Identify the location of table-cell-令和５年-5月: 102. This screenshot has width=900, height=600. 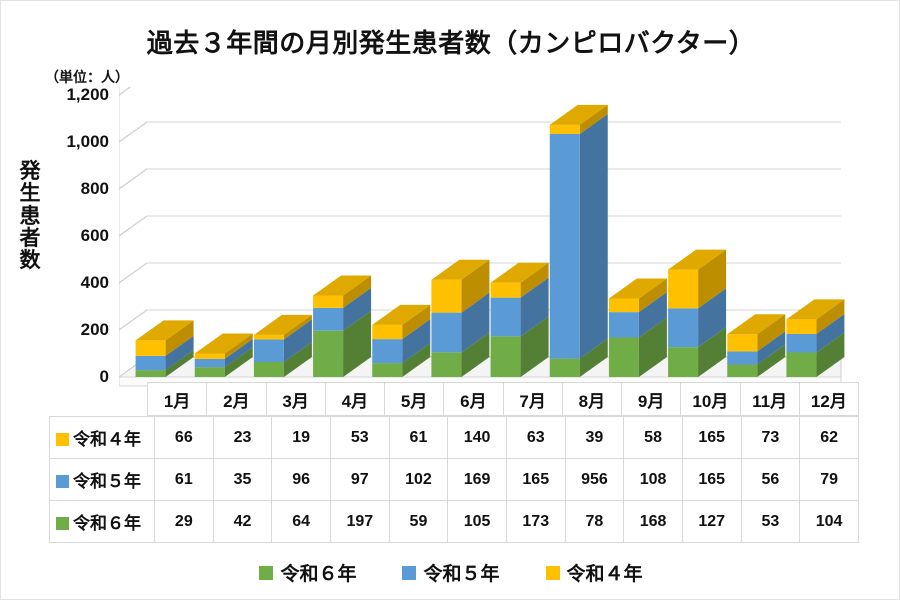
(418, 479).